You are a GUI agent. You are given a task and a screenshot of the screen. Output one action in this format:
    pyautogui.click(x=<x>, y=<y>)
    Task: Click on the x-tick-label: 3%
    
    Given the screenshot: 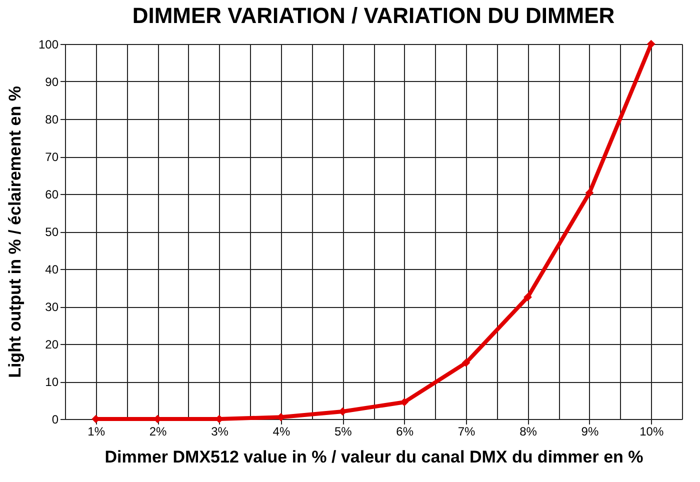 What is the action you would take?
    pyautogui.click(x=220, y=431)
    